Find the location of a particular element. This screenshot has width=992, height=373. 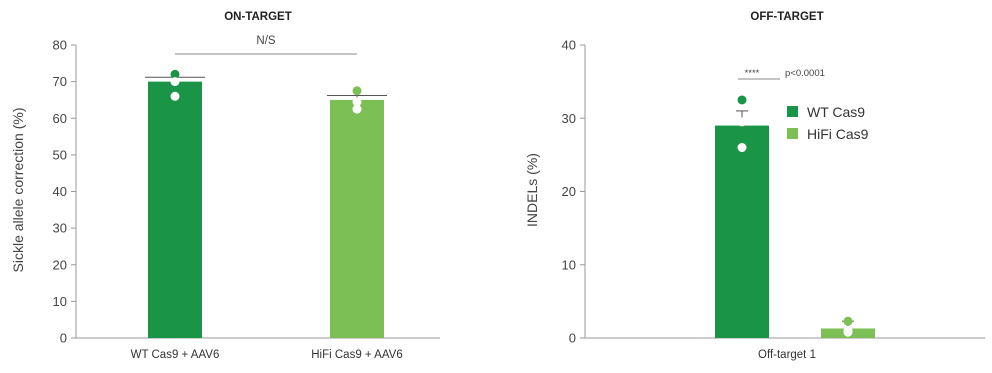

on-target-y-tick-label: 20 is located at coordinates (60, 264).